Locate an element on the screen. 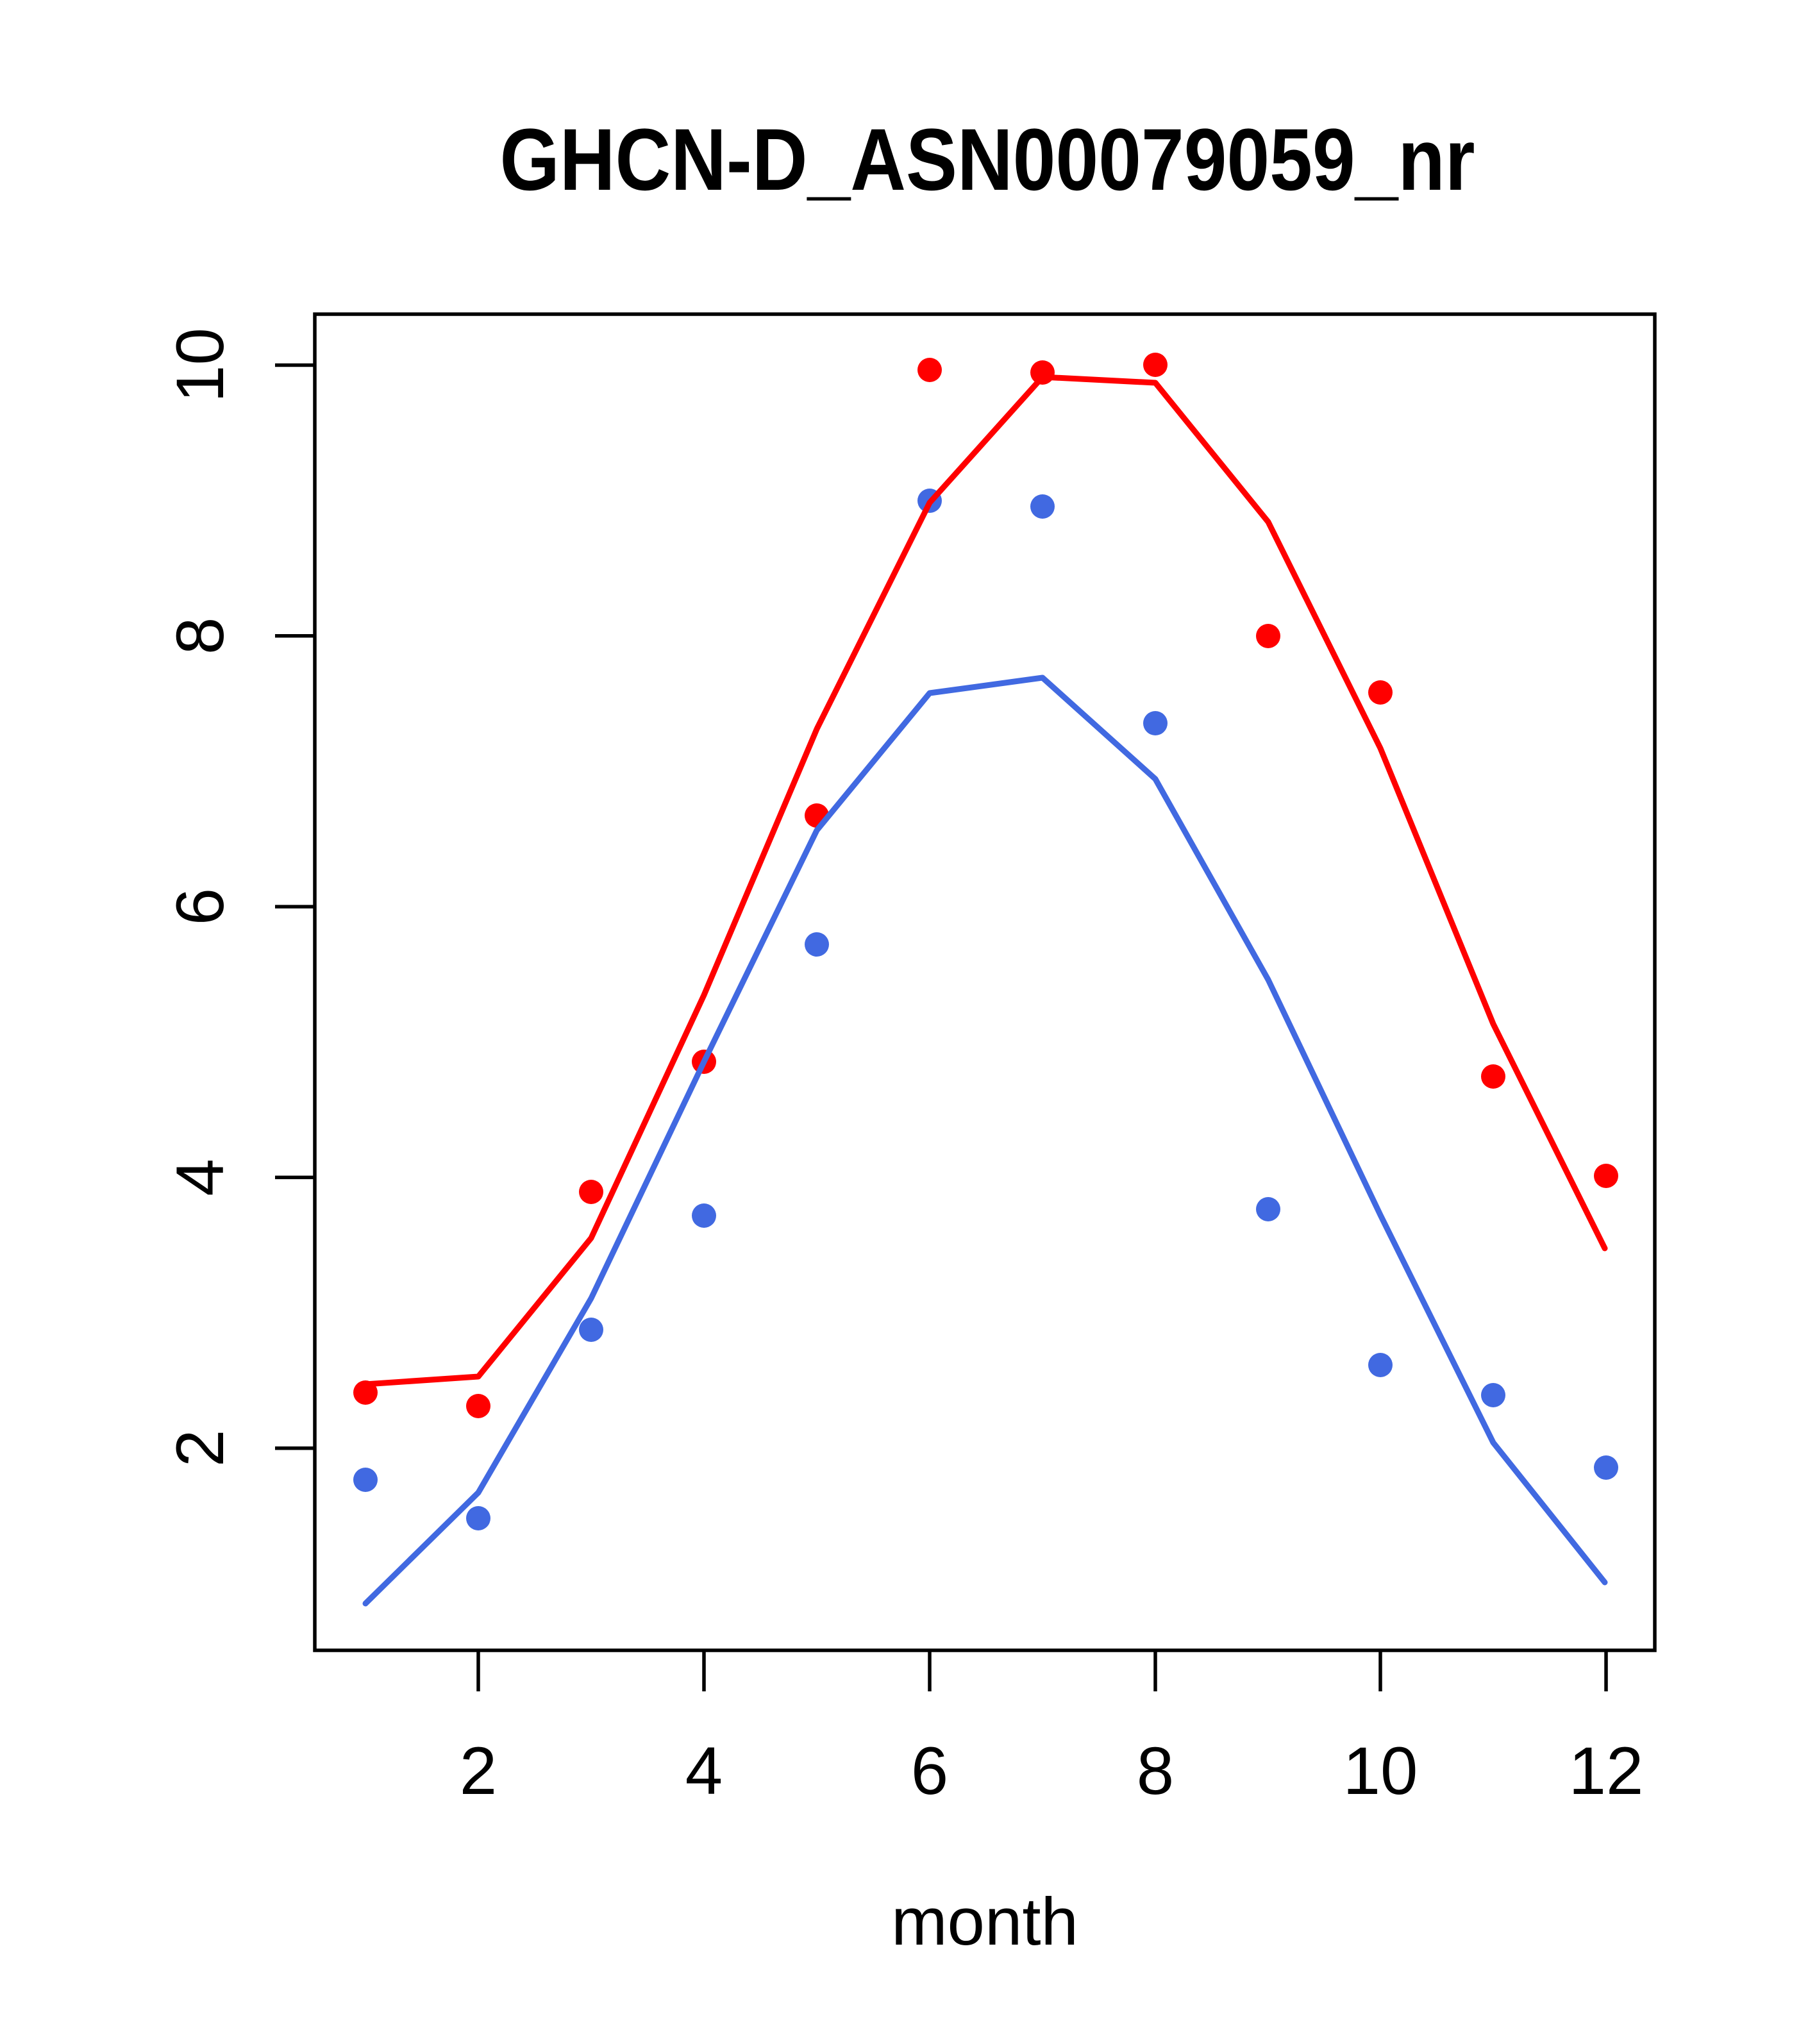  svg-text: month is located at coordinates (984, 1921).